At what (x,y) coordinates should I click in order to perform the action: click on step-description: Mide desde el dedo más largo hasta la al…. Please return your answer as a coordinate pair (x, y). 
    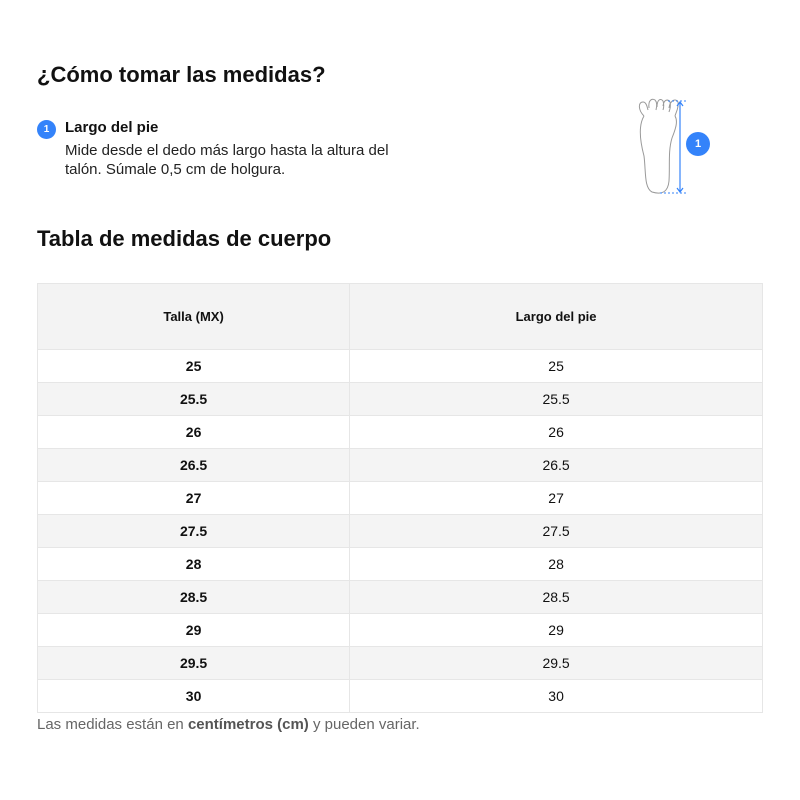
    Looking at the image, I should click on (227, 160).